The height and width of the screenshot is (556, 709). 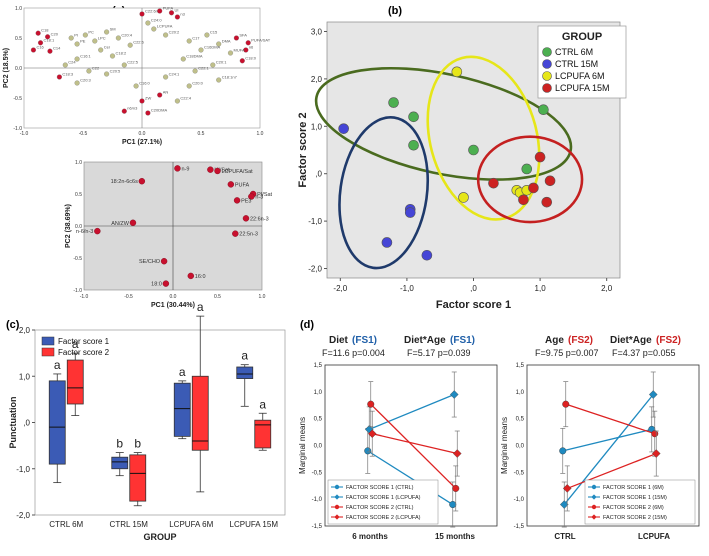 I want to click on a2-xtick: -0.5, so click(x=128, y=297).